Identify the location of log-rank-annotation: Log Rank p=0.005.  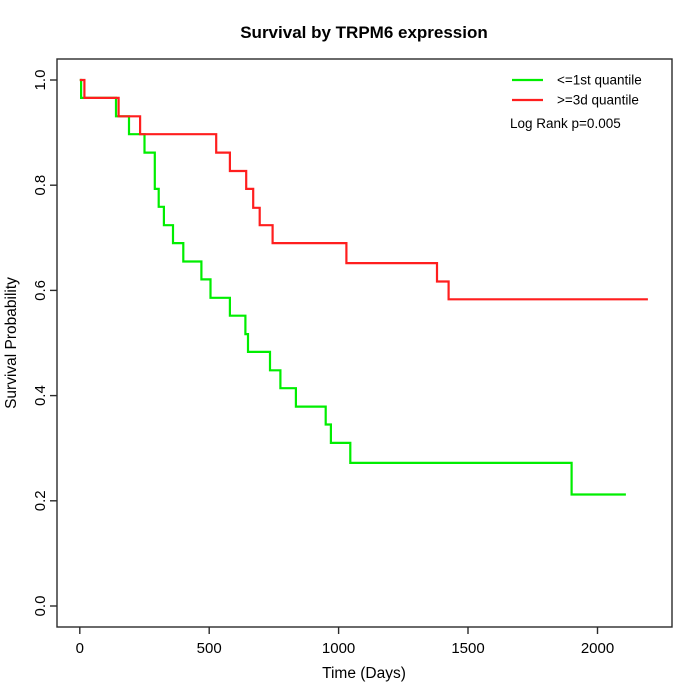
(565, 123).